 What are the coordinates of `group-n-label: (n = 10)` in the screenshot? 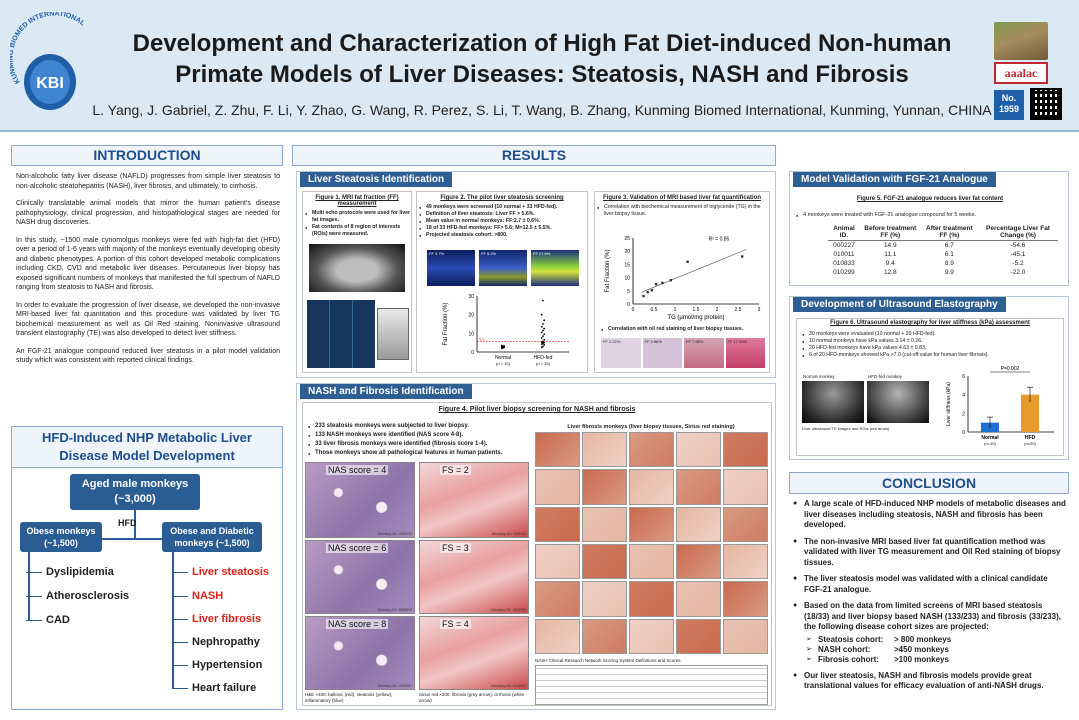 It's located at (503, 363).